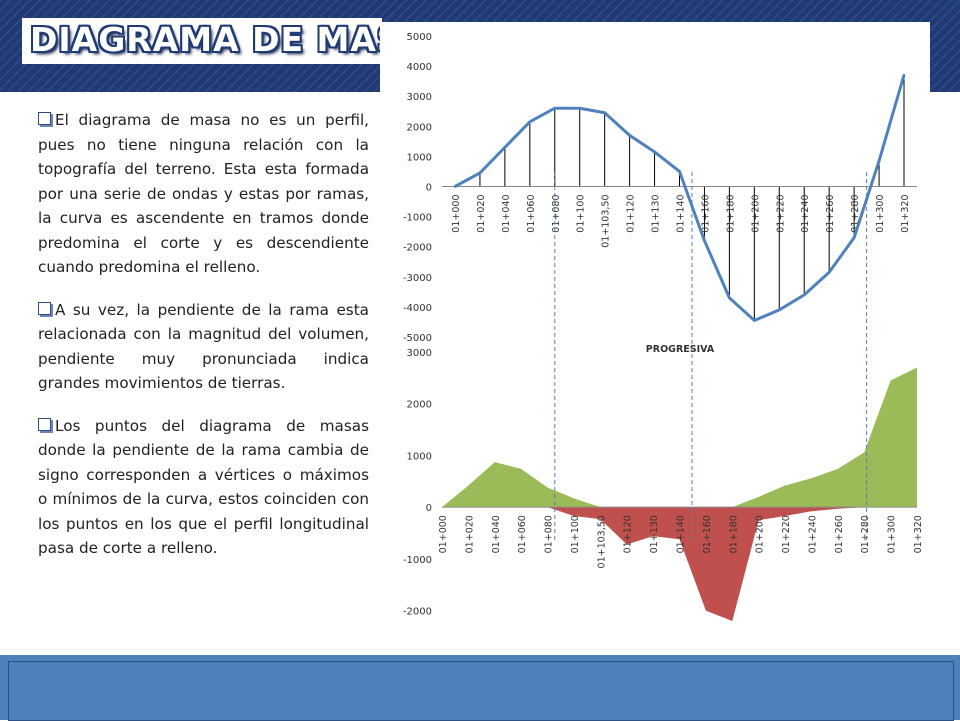 The image size is (960, 721). Describe the element at coordinates (419, 97) in the screenshot. I see `top-y-tick-label: 3000` at that location.